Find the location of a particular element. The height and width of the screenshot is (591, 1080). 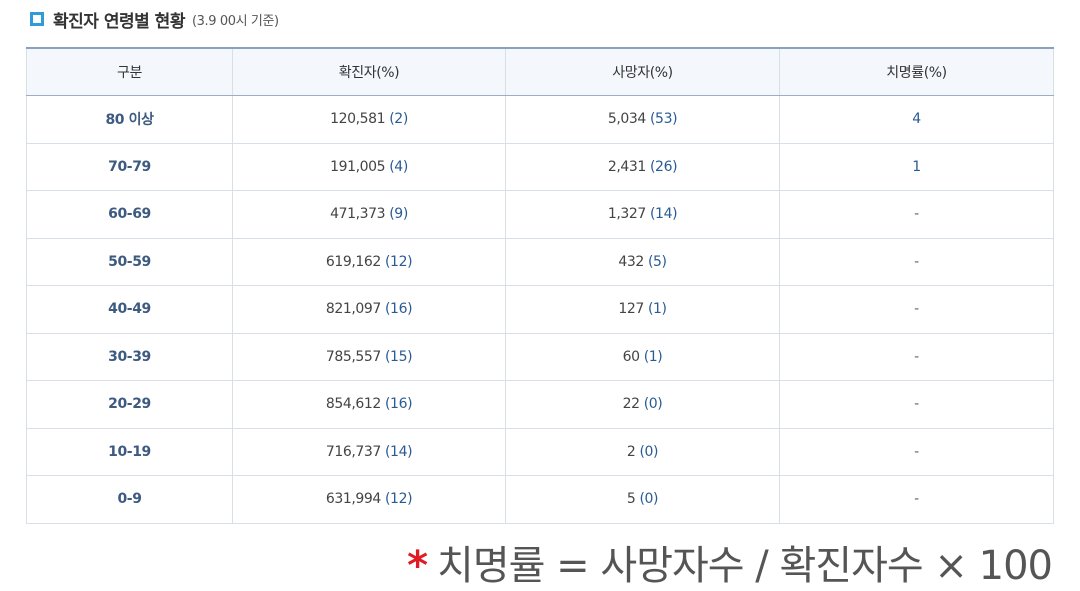

cases-percent: (15) is located at coordinates (399, 356).